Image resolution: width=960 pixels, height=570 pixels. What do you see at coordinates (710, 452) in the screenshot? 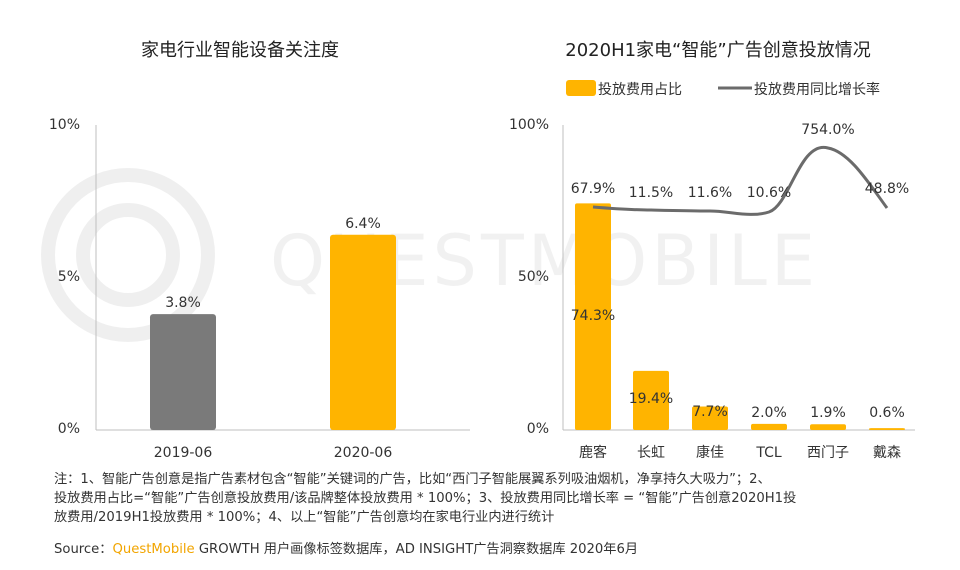
I see `right-category-label: 康佳` at bounding box center [710, 452].